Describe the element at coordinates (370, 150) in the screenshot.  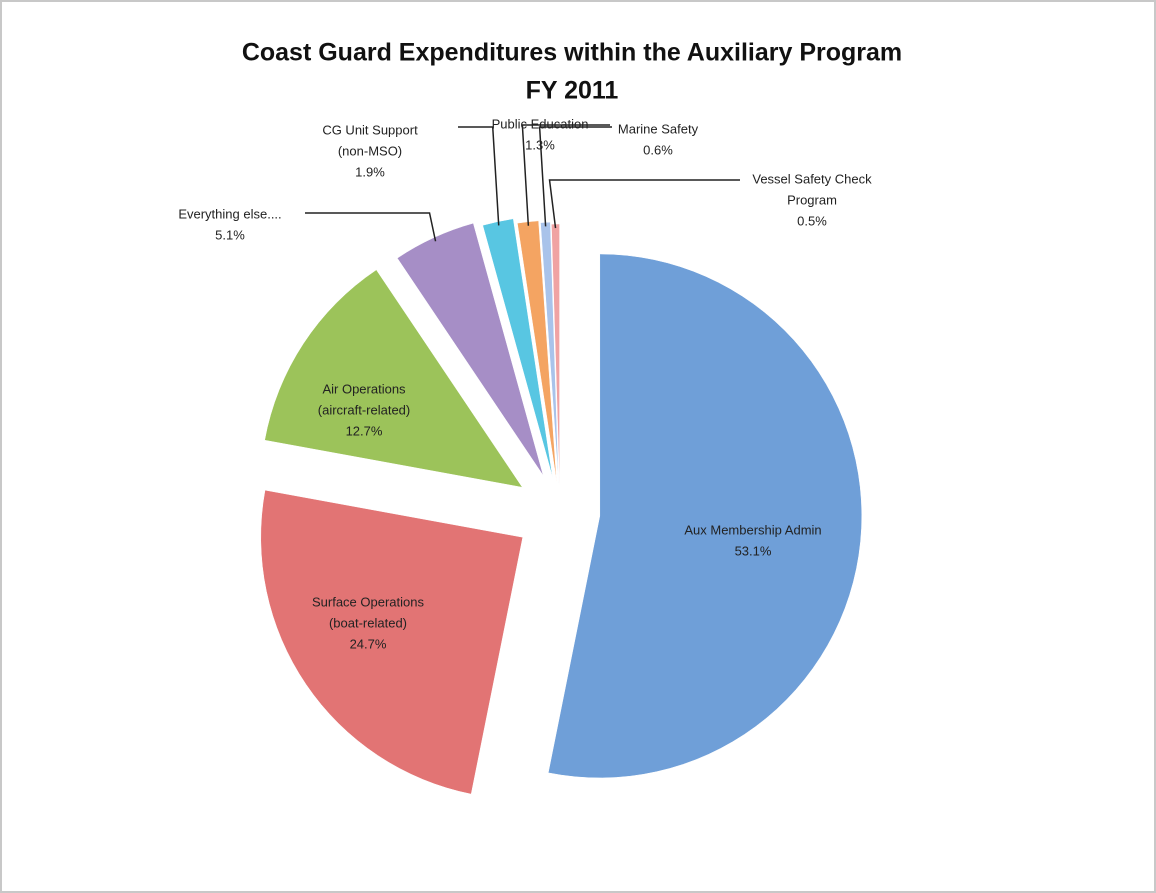
I see `slice-label: (non-MSO)` at that location.